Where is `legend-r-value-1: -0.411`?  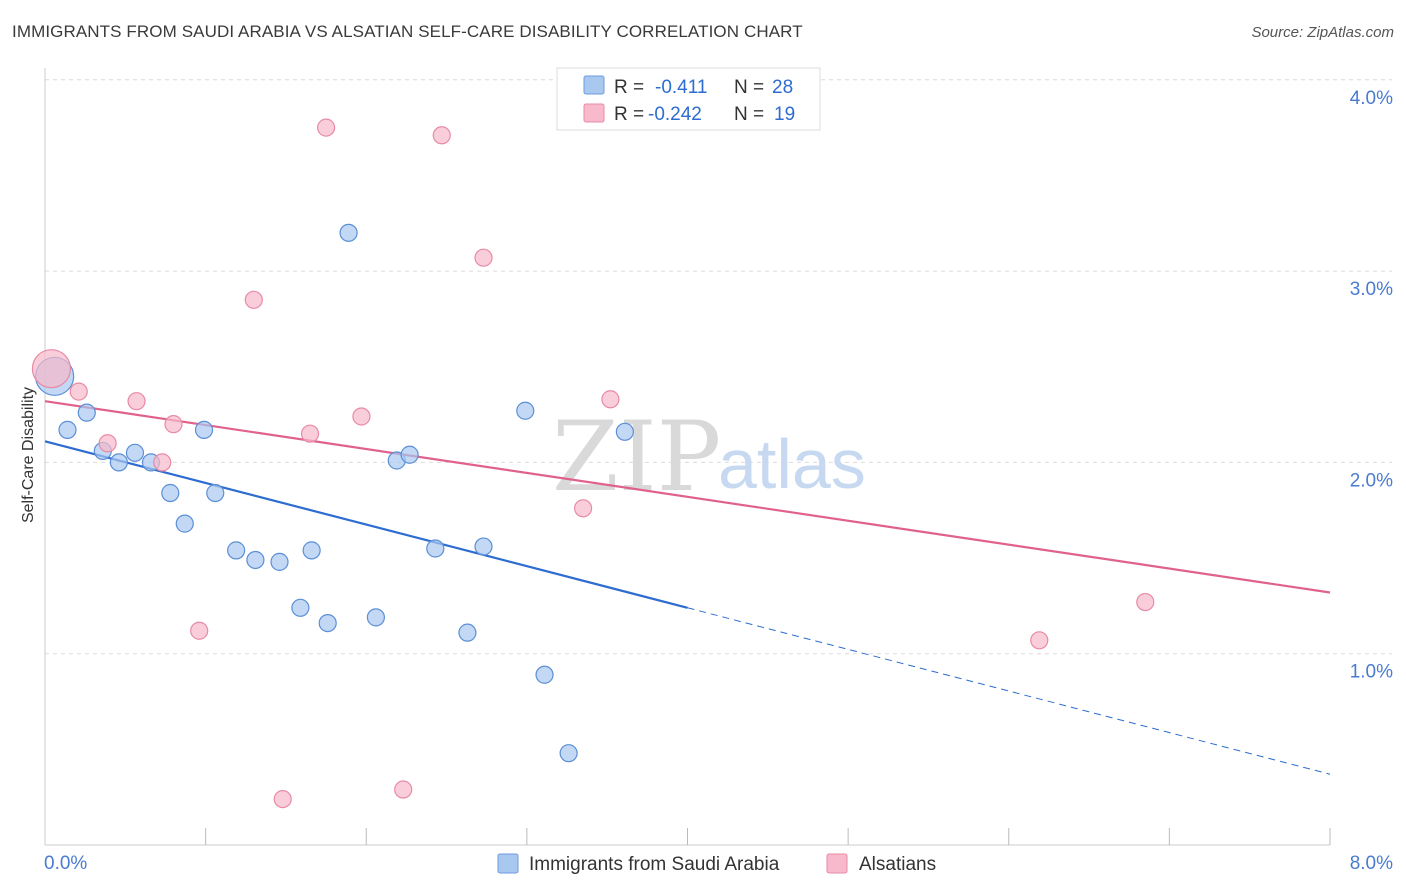
legend-r-value-1: -0.411 is located at coordinates (681, 87).